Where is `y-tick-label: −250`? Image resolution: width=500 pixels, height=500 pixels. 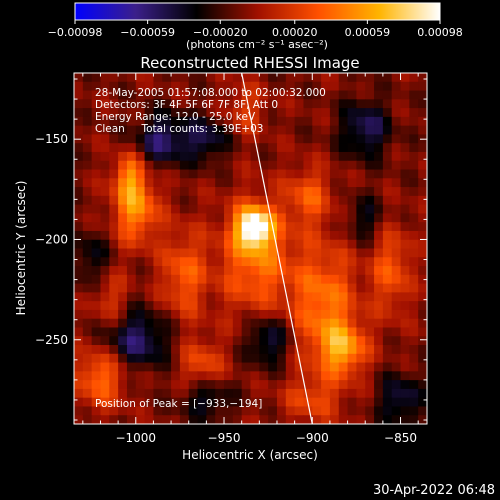 y-tick-label: −250 is located at coordinates (51, 340).